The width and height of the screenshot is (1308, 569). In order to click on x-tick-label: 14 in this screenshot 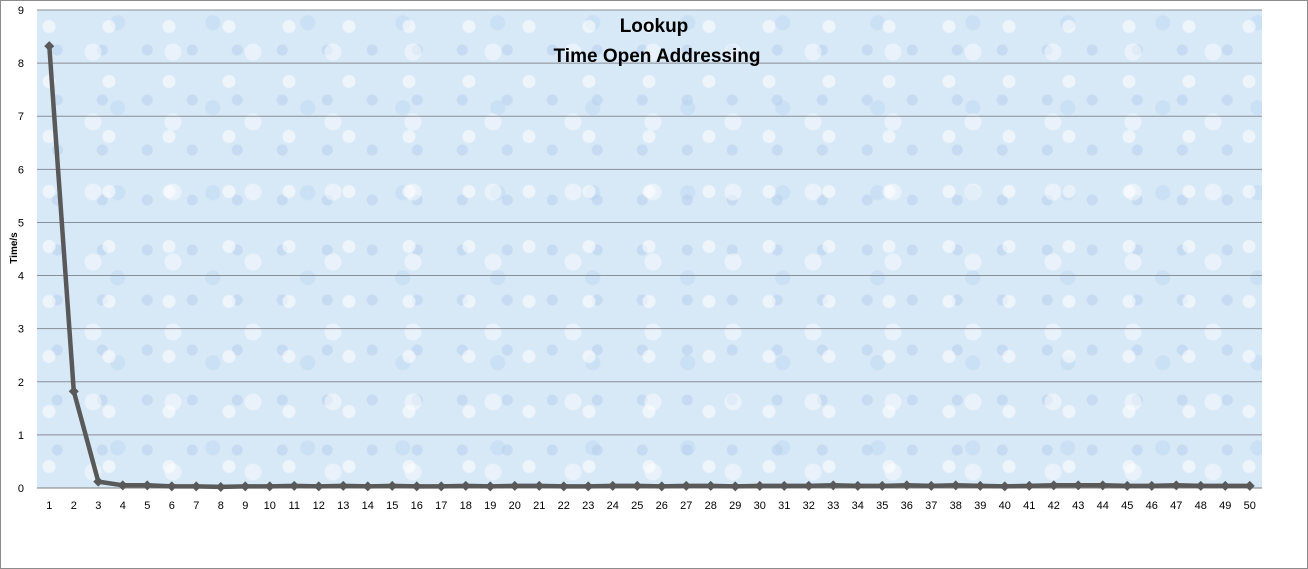, I will do `click(368, 506)`.